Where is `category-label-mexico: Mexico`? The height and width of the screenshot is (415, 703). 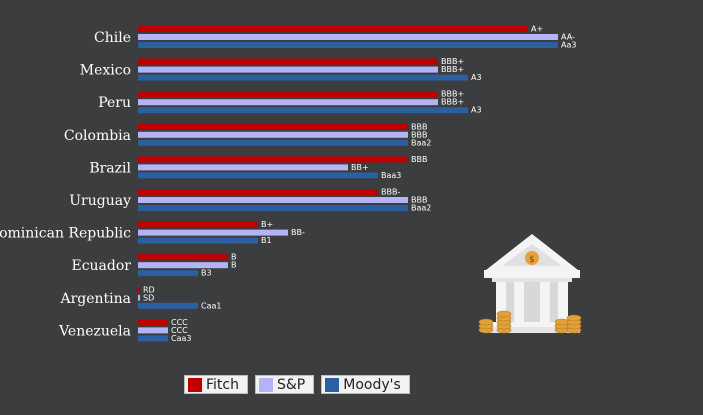 category-label-mexico: Mexico is located at coordinates (105, 71).